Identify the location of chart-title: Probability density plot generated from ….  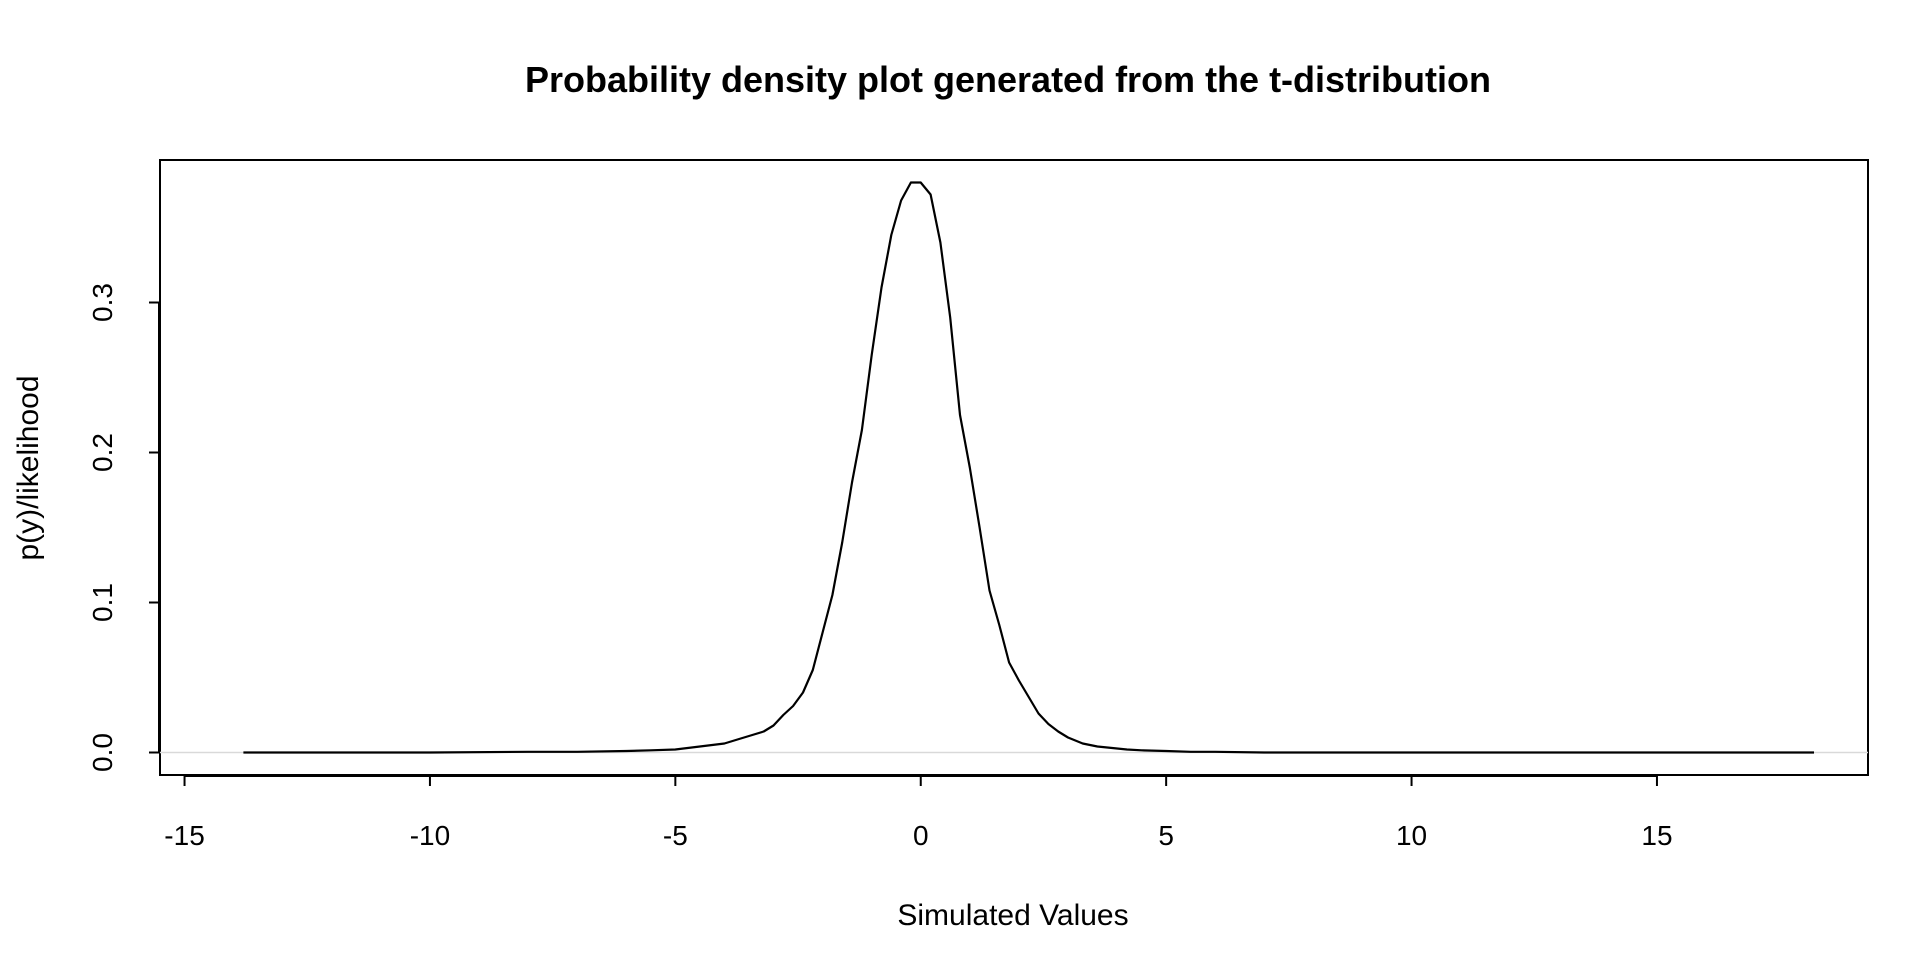
(1008, 79).